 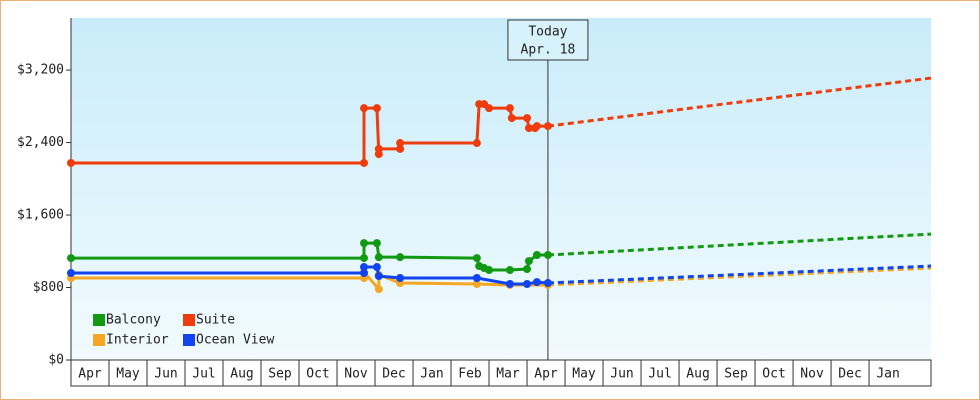 What do you see at coordinates (133, 320) in the screenshot?
I see `legend-label: Balcony` at bounding box center [133, 320].